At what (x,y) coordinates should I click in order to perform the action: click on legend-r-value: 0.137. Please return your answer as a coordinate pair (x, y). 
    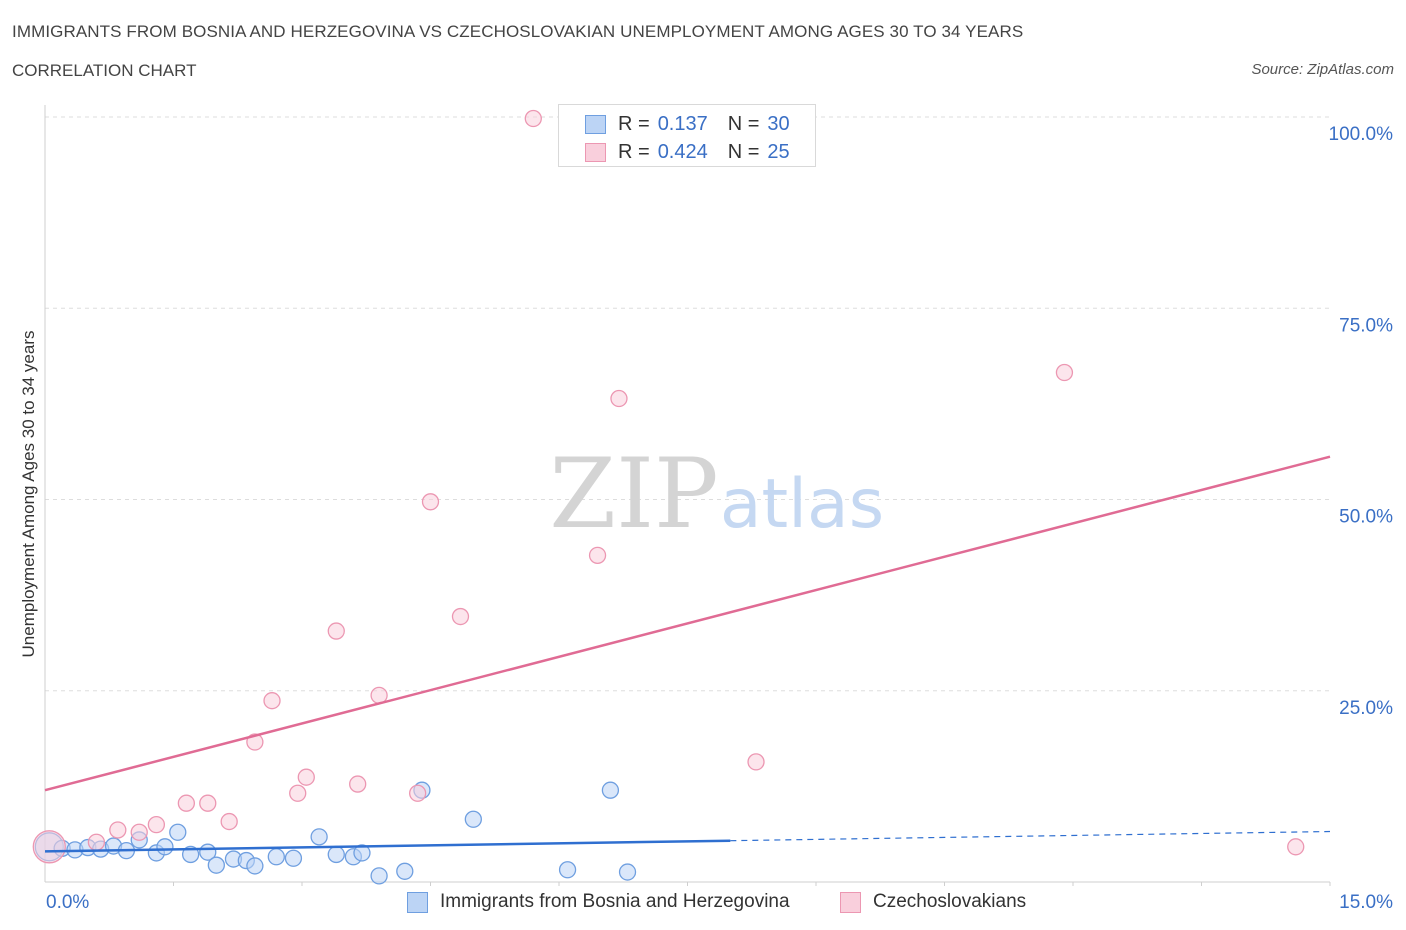
    Looking at the image, I should click on (682, 123).